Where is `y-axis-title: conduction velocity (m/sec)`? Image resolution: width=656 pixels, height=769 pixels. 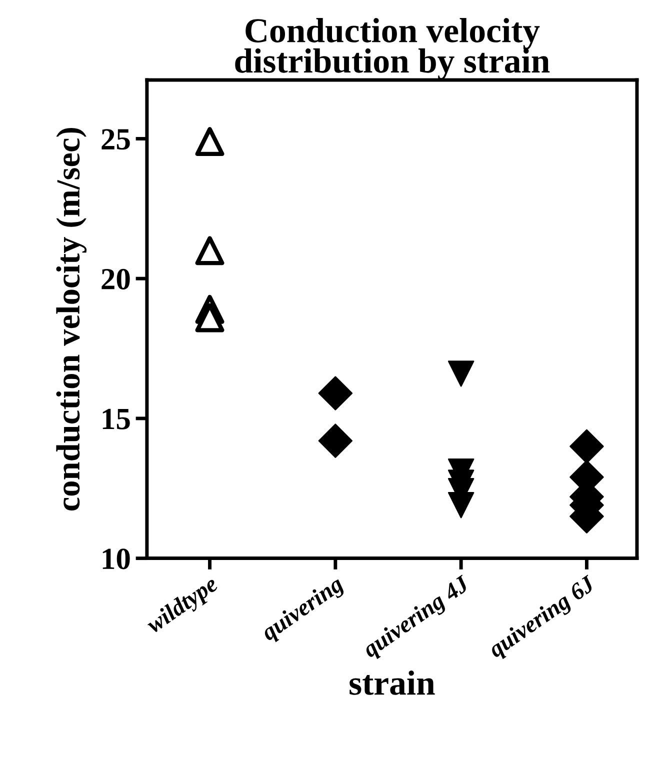
y-axis-title: conduction velocity (m/sec) is located at coordinates (71, 319).